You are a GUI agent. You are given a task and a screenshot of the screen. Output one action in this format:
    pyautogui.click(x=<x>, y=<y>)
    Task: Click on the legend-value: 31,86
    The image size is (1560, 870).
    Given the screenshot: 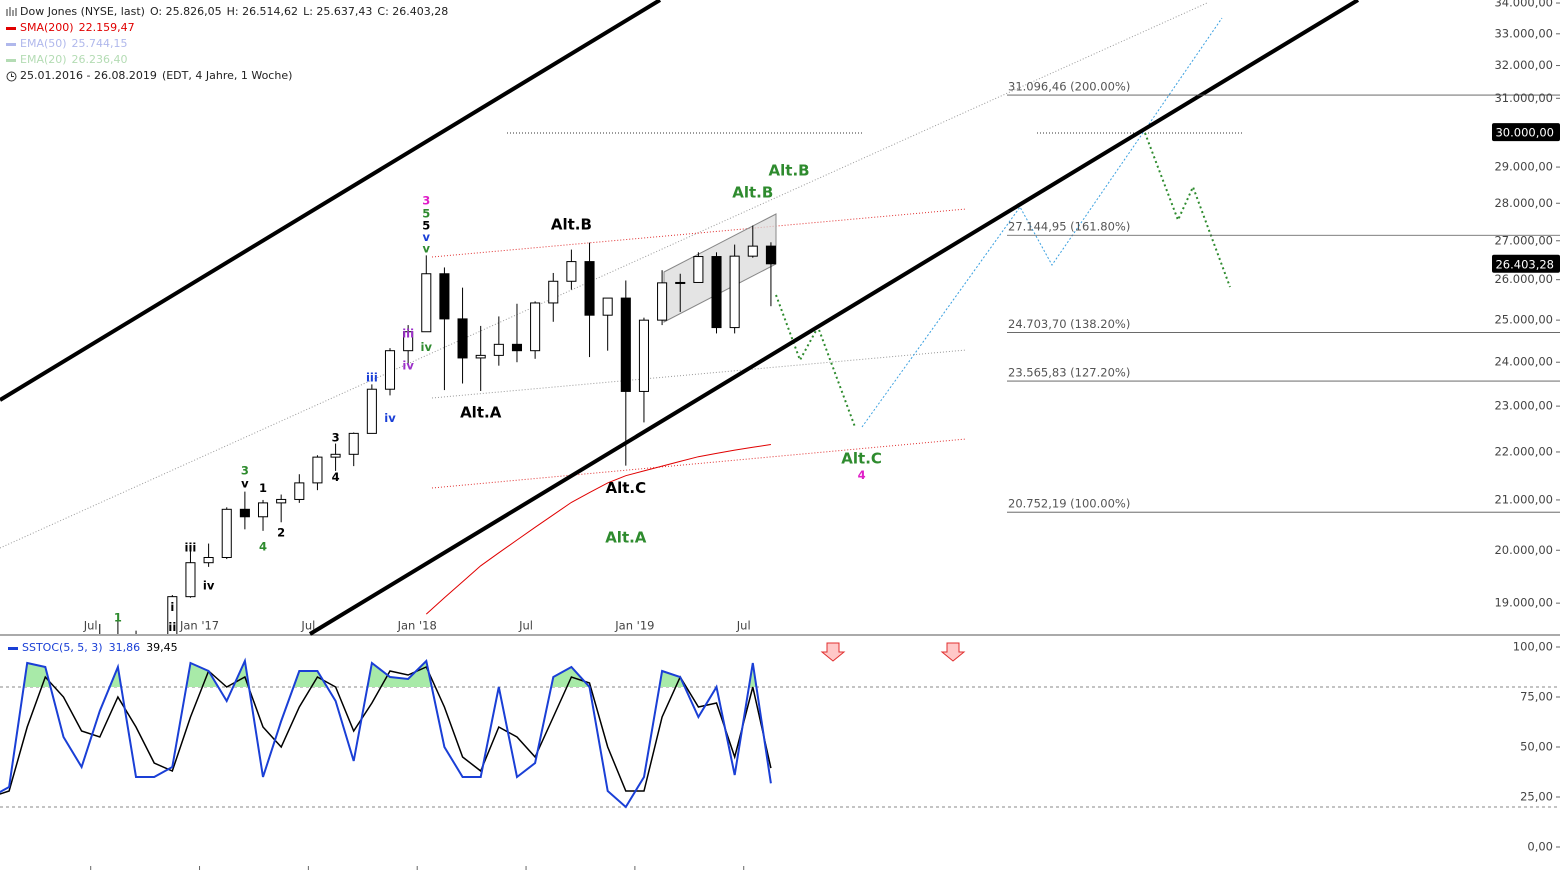 What is the action you would take?
    pyautogui.click(x=124, y=647)
    